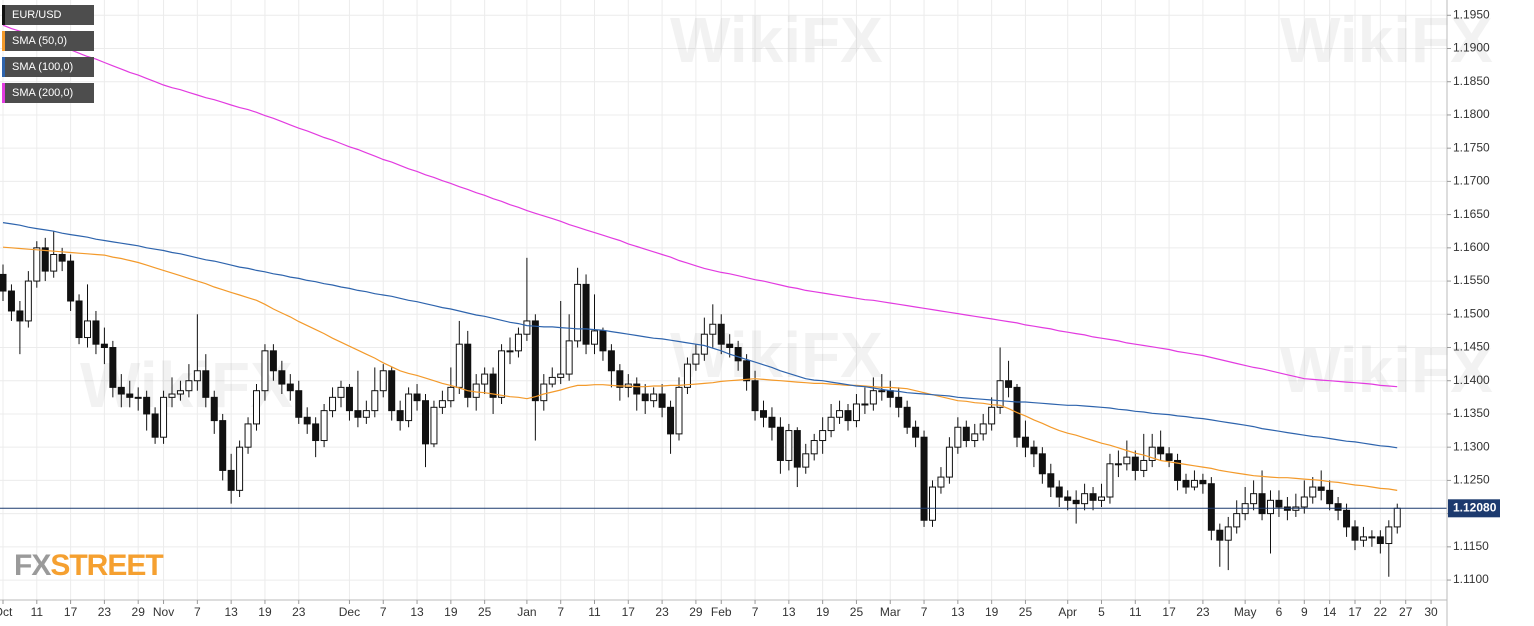 The height and width of the screenshot is (626, 1534). I want to click on legend-label: SMA (200,0), so click(42, 93).